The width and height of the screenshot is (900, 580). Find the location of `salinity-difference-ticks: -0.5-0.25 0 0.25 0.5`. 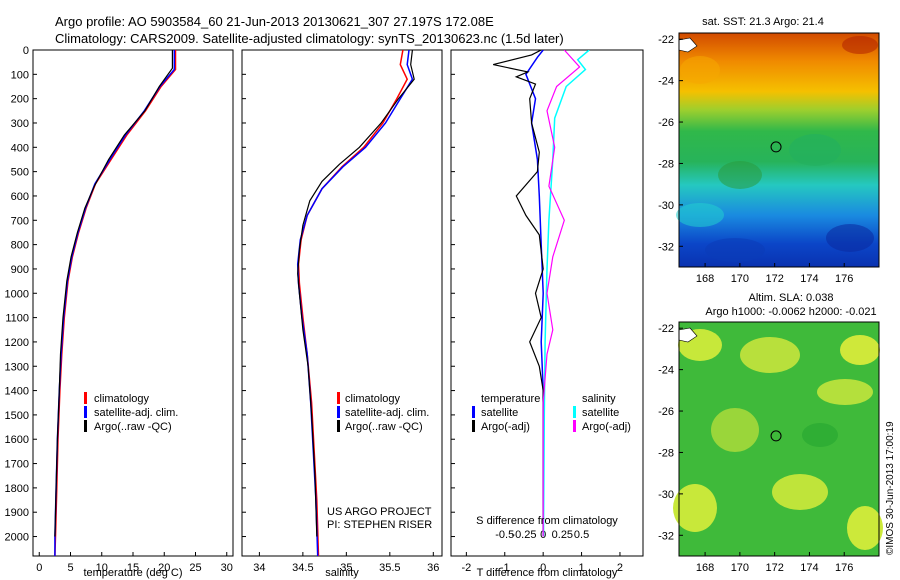

salinity-difference-ticks: -0.5-0.25 0 0.25 0.5 is located at coordinates (542, 535).